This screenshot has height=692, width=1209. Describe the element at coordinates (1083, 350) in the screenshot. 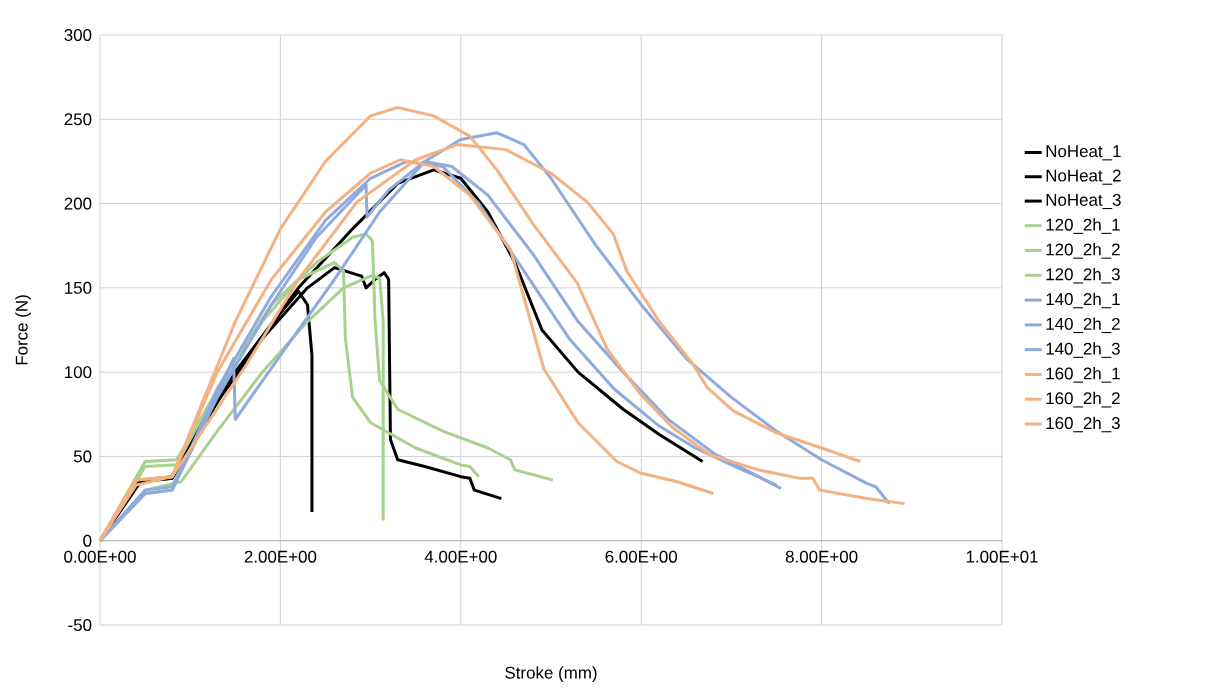

I see `legend-label: 140_2h_3` at that location.